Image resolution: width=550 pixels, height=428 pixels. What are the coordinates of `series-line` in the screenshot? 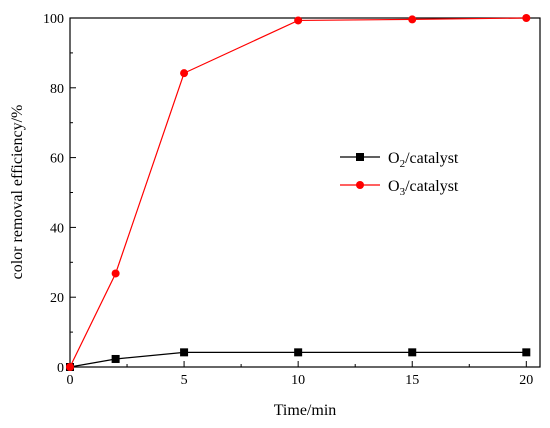 It's located at (298, 359).